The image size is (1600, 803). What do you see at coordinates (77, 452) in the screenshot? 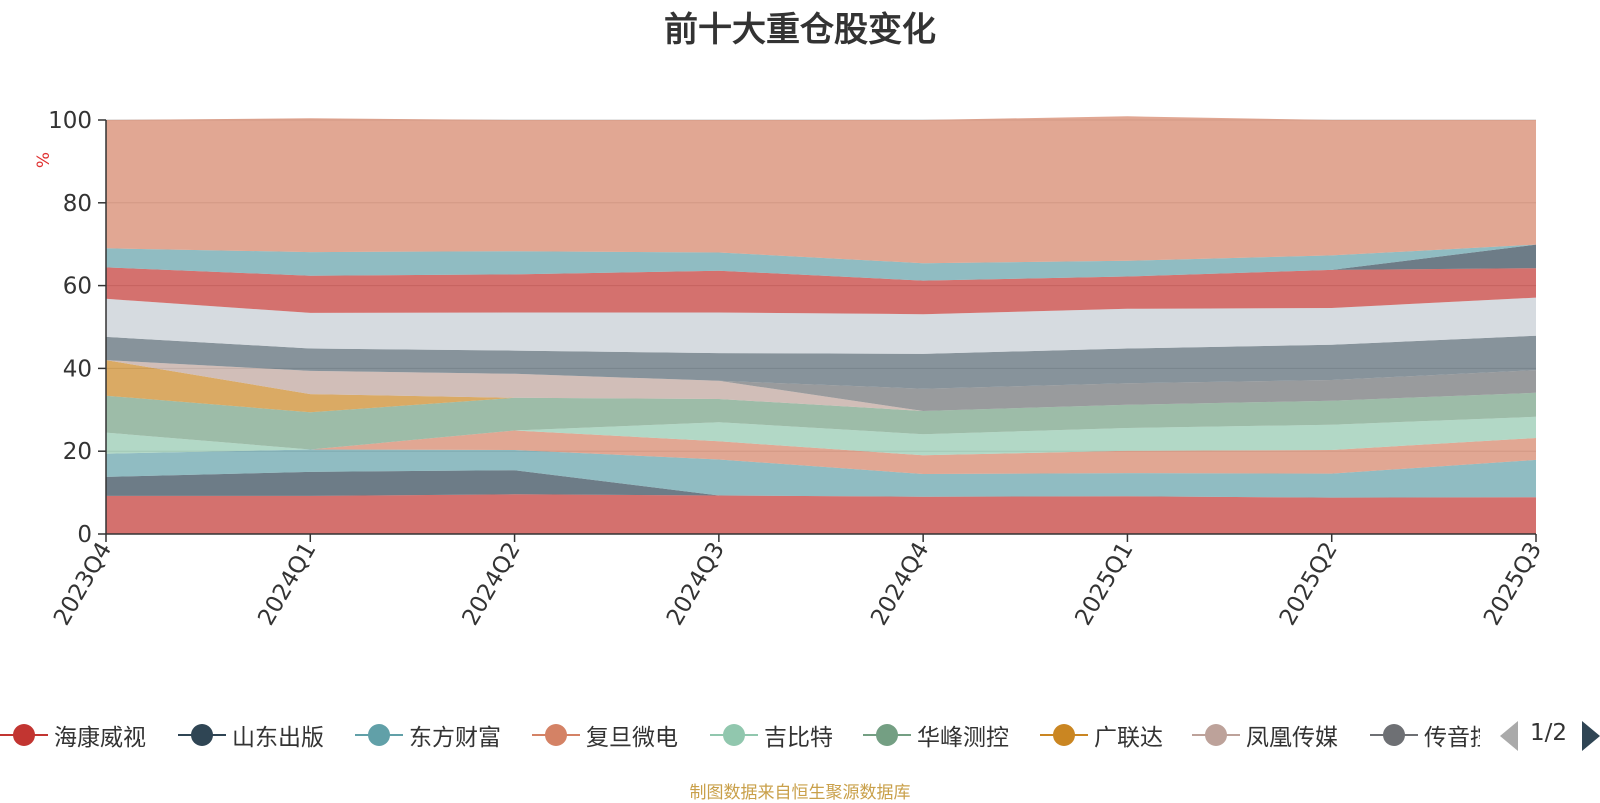
I see `y-tick-label: 20` at bounding box center [77, 452].